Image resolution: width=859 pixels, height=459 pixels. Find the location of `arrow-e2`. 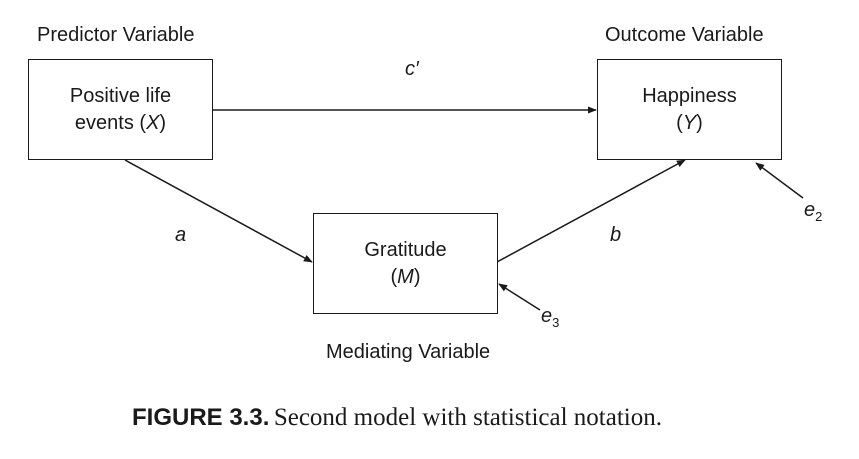

arrow-e2 is located at coordinates (779, 180).